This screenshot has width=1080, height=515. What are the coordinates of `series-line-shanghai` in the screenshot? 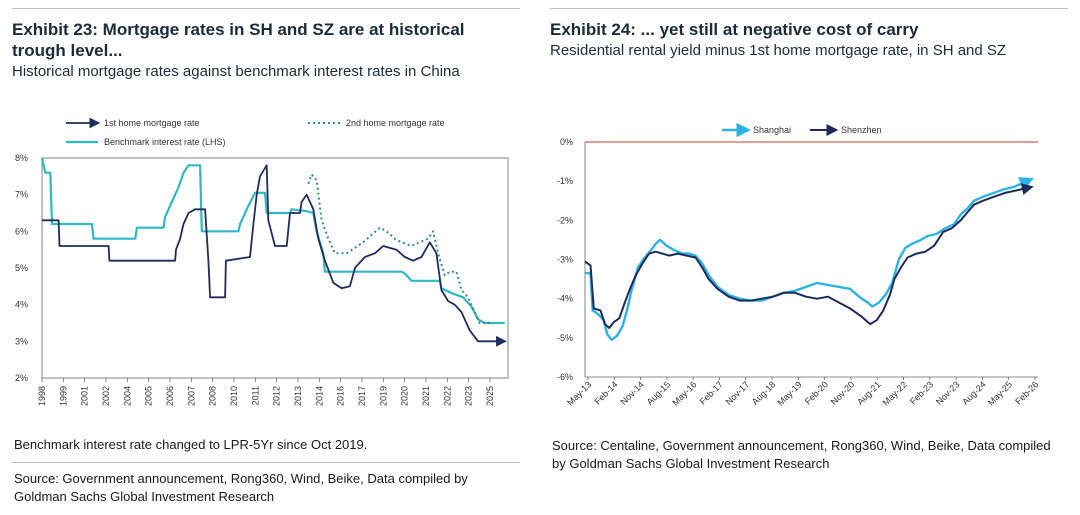 It's located at (810, 259).